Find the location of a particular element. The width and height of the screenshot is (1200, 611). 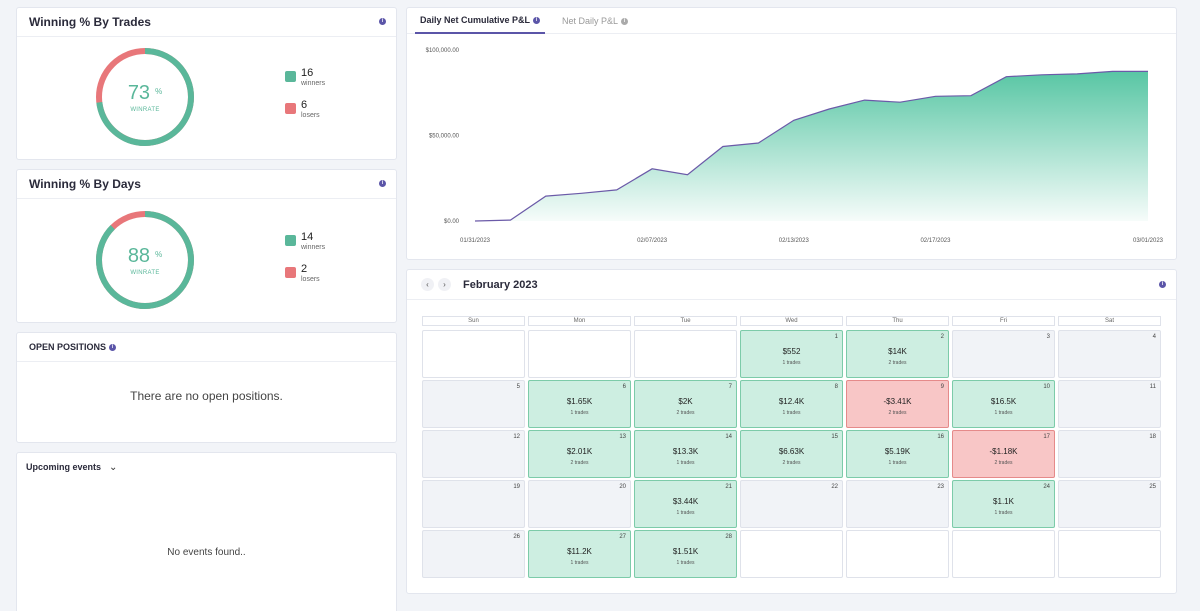

calendar-day-cell: 12 is located at coordinates (473, 454).